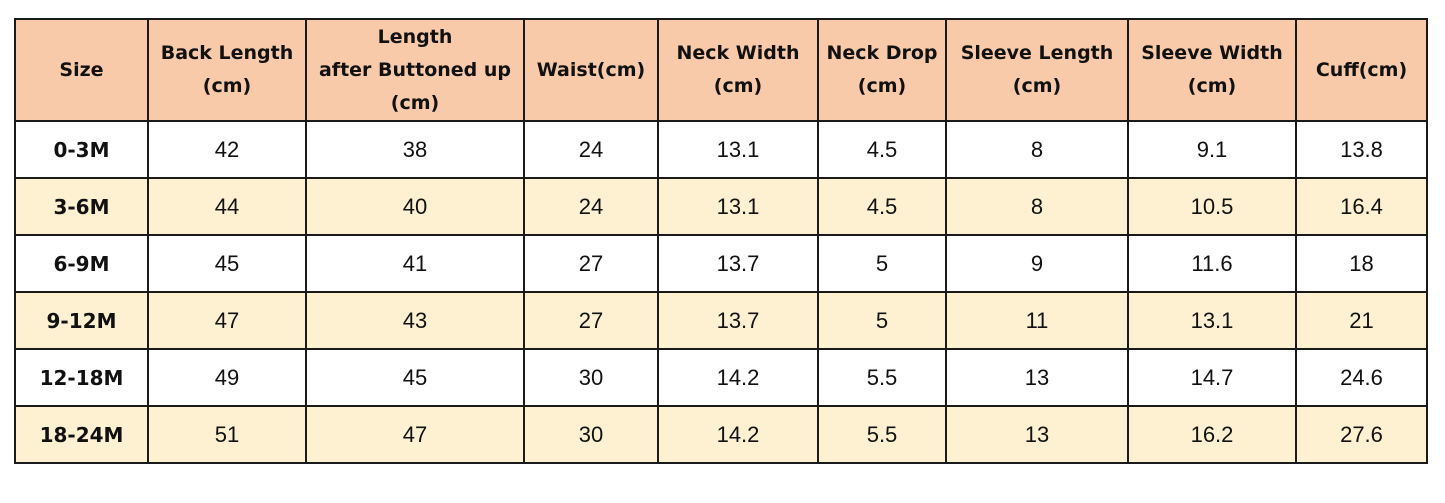  What do you see at coordinates (1212, 434) in the screenshot?
I see `value-cell: 16.2` at bounding box center [1212, 434].